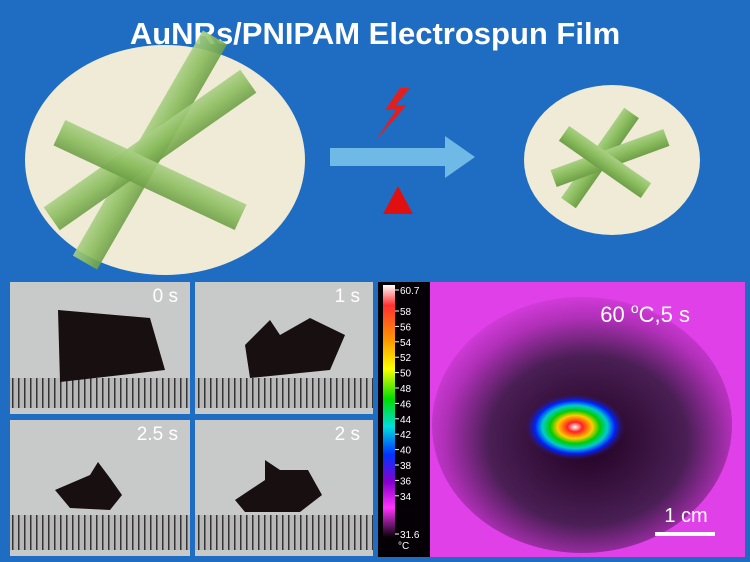  I want to click on fiber-diagram-right, so click(612, 160).